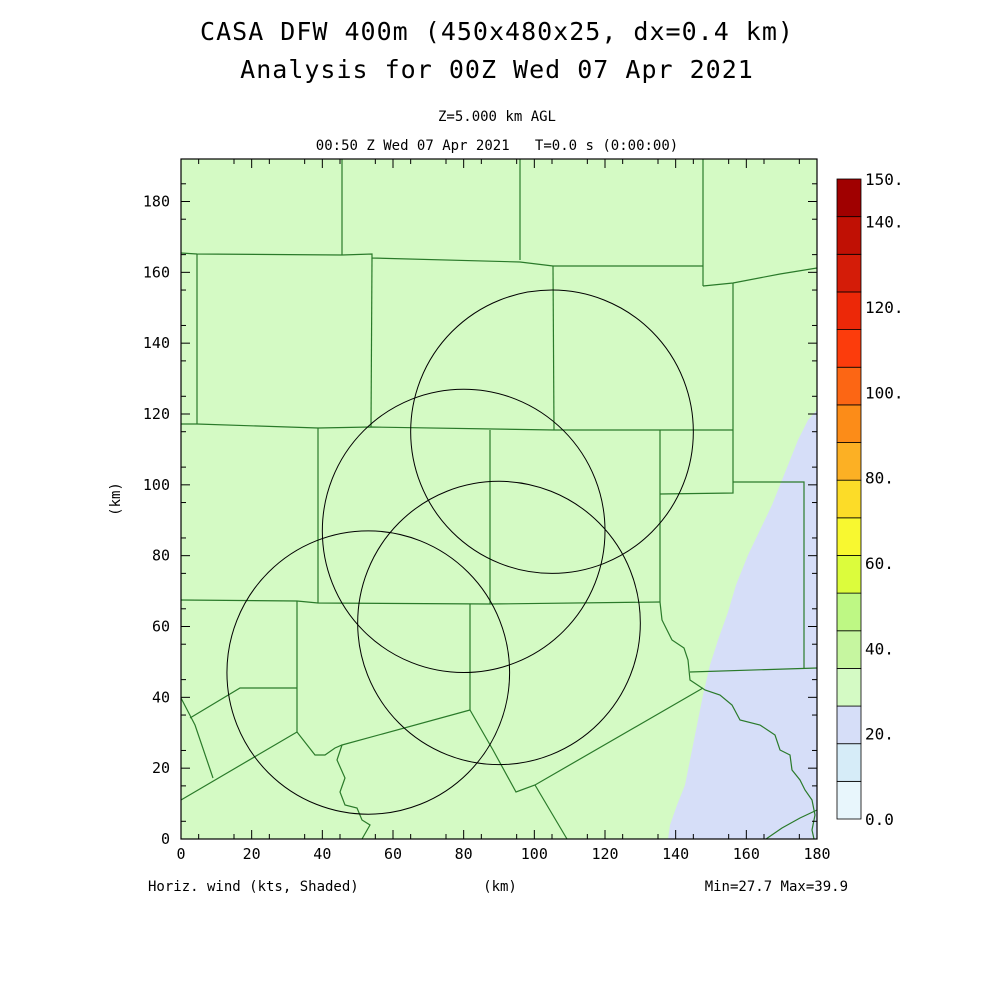 The height and width of the screenshot is (1000, 1000). What do you see at coordinates (497, 69) in the screenshot?
I see `title-line2: Analysis for 00Z Wed 07 Apr 2021` at bounding box center [497, 69].